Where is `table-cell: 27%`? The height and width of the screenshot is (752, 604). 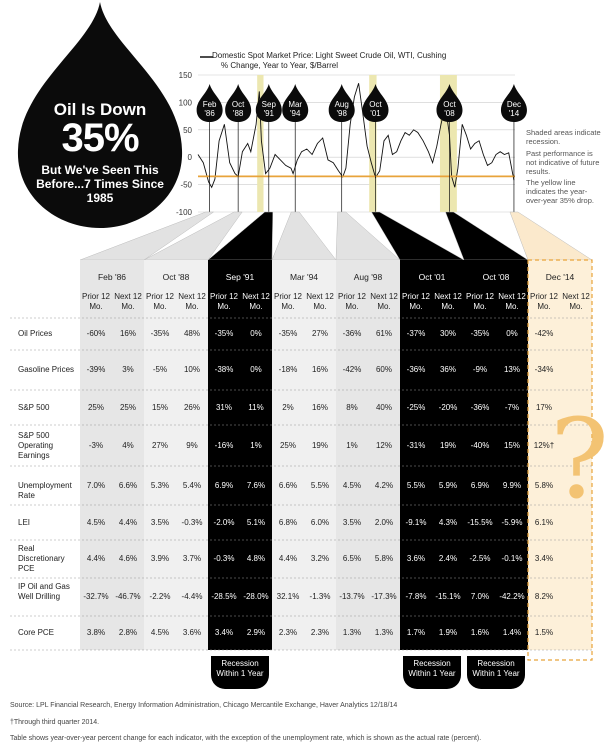
table-cell: 27% is located at coordinates (319, 333).